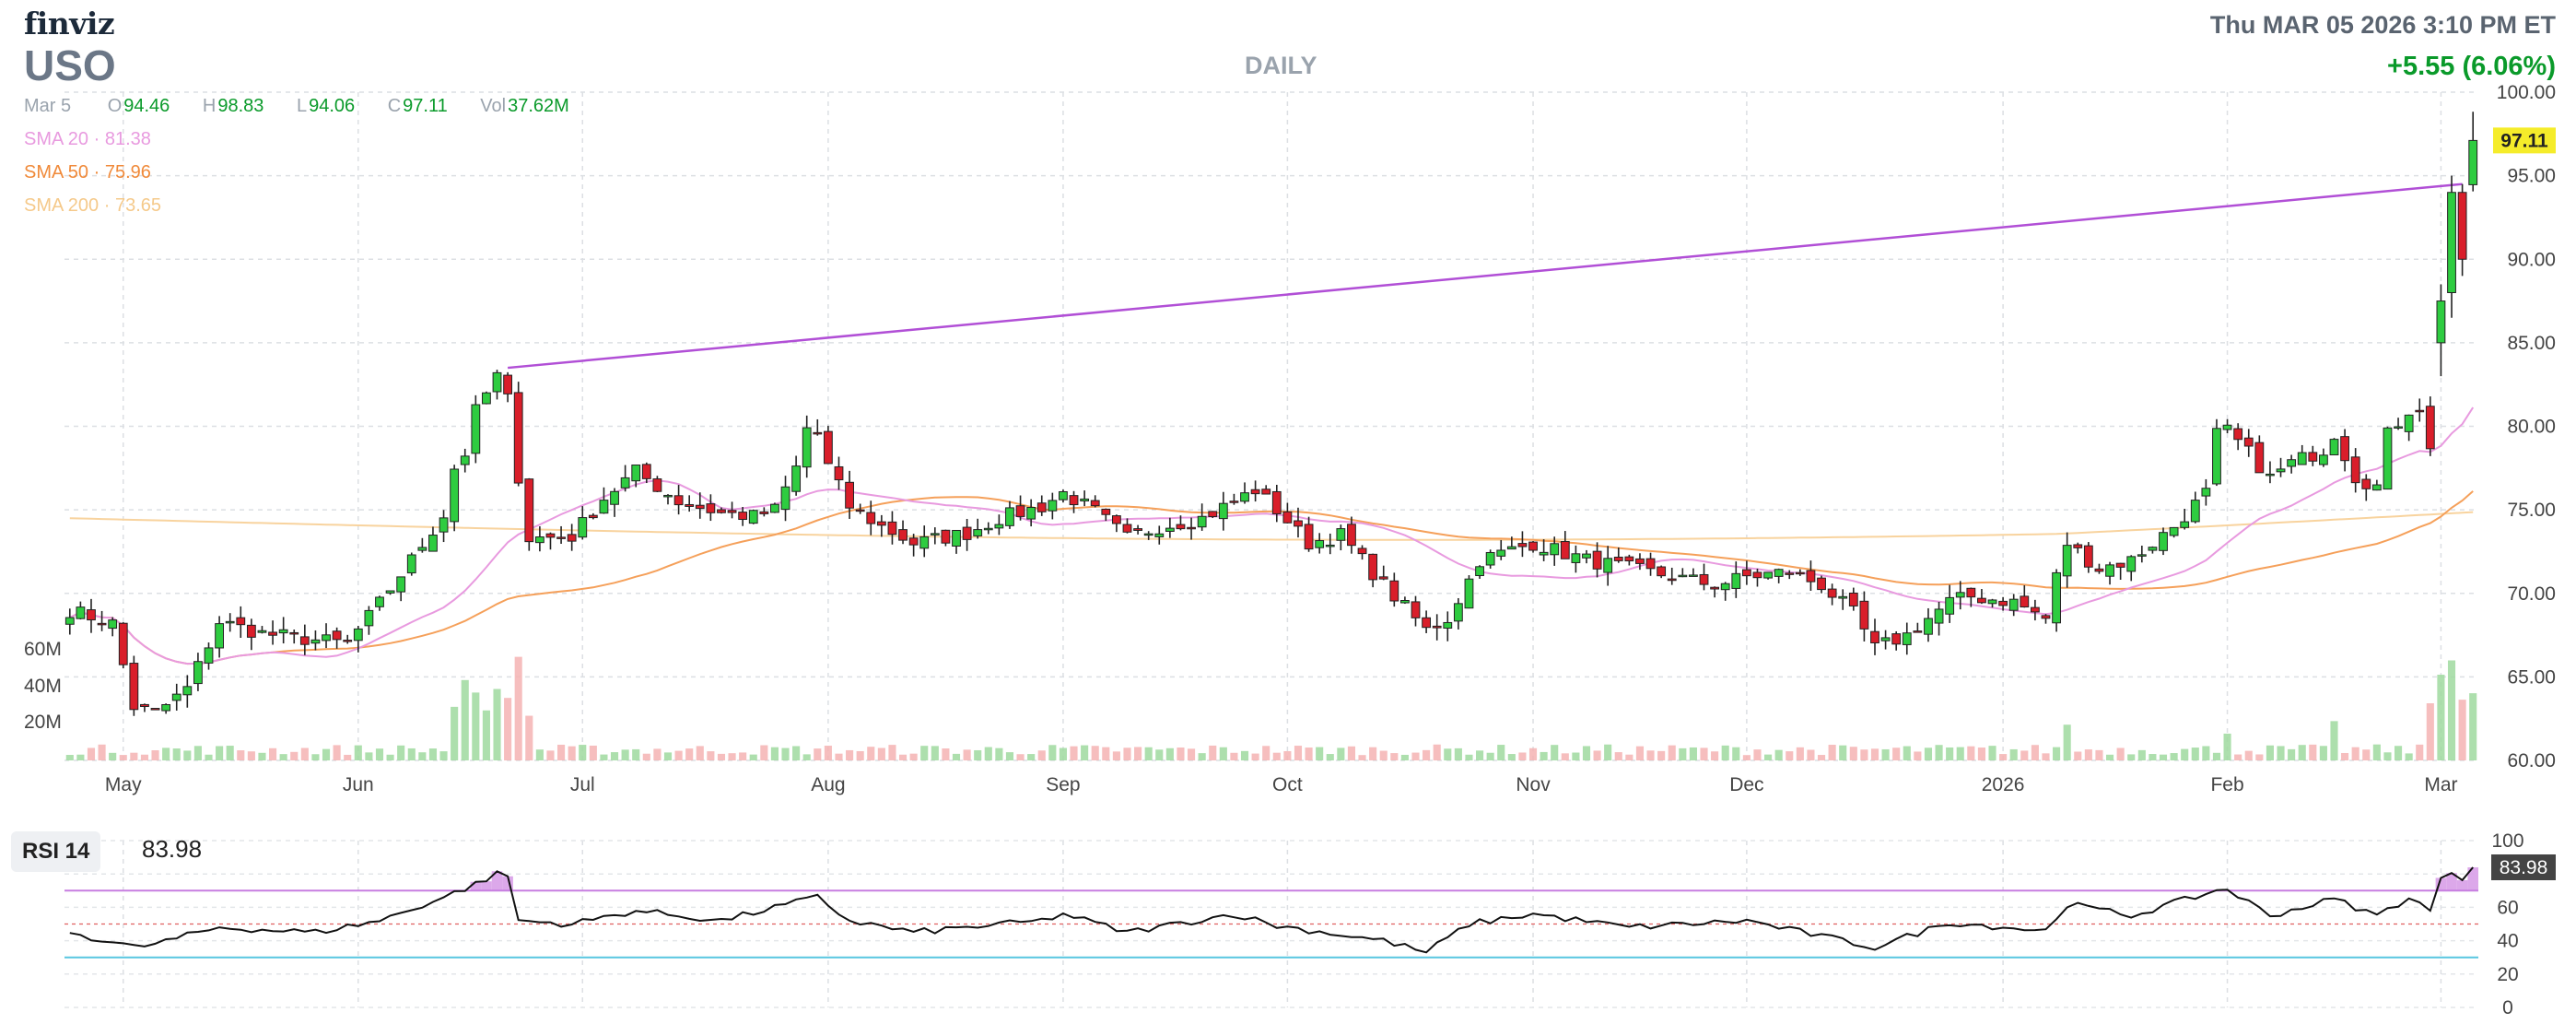 The height and width of the screenshot is (1036, 2576). What do you see at coordinates (1281, 65) in the screenshot?
I see `period-label: DAILY` at bounding box center [1281, 65].